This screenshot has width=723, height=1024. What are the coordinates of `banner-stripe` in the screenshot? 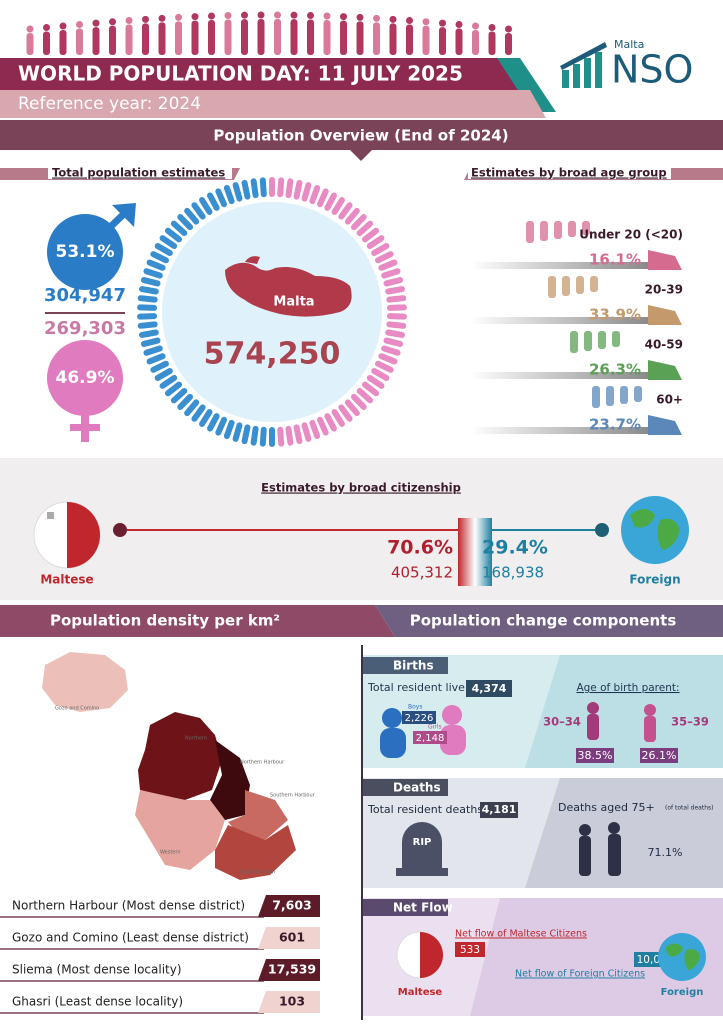 It's located at (526, 85).